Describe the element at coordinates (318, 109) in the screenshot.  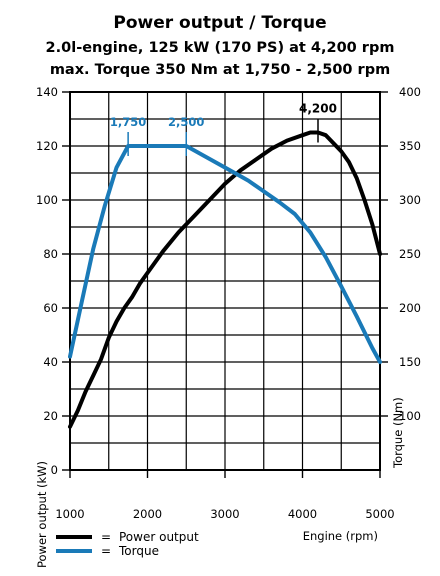
I see `annotation-label: 4,200` at that location.